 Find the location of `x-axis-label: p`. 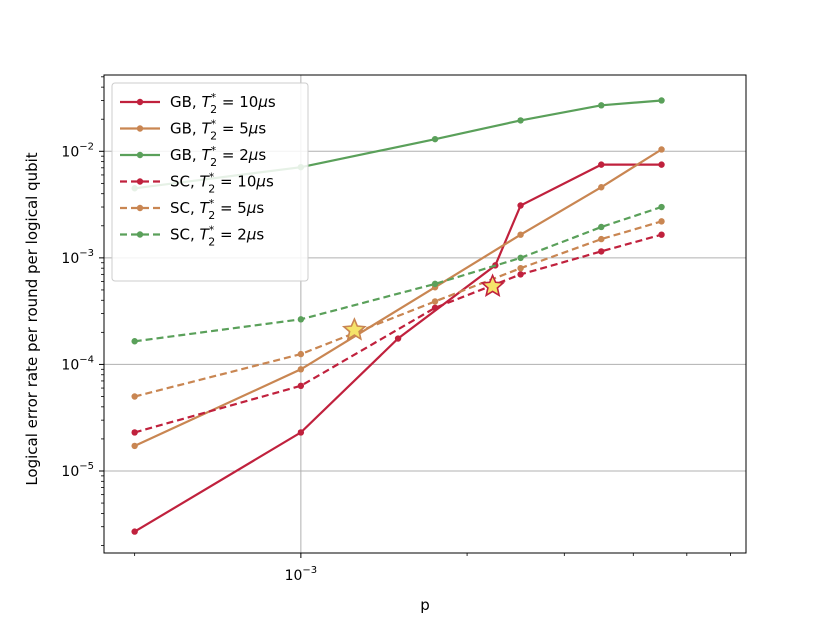

x-axis-label: p is located at coordinates (425, 605).